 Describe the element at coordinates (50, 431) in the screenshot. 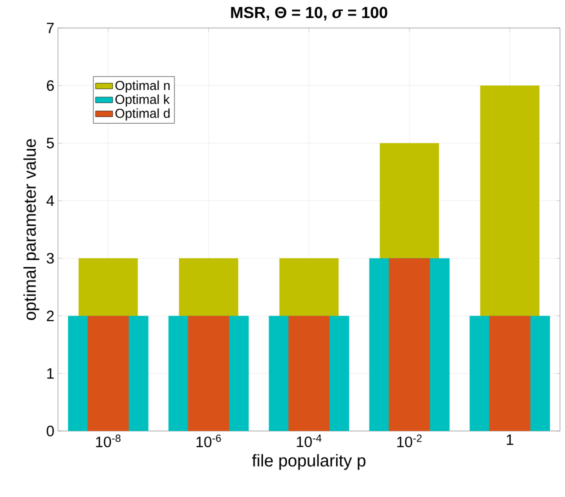

I see `y-tick-label: 0` at that location.